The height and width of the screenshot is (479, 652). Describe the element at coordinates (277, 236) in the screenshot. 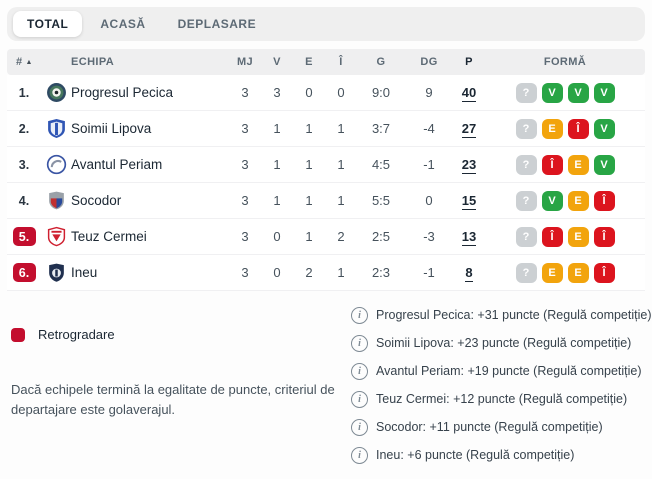

I see `cell-v: 0` at that location.